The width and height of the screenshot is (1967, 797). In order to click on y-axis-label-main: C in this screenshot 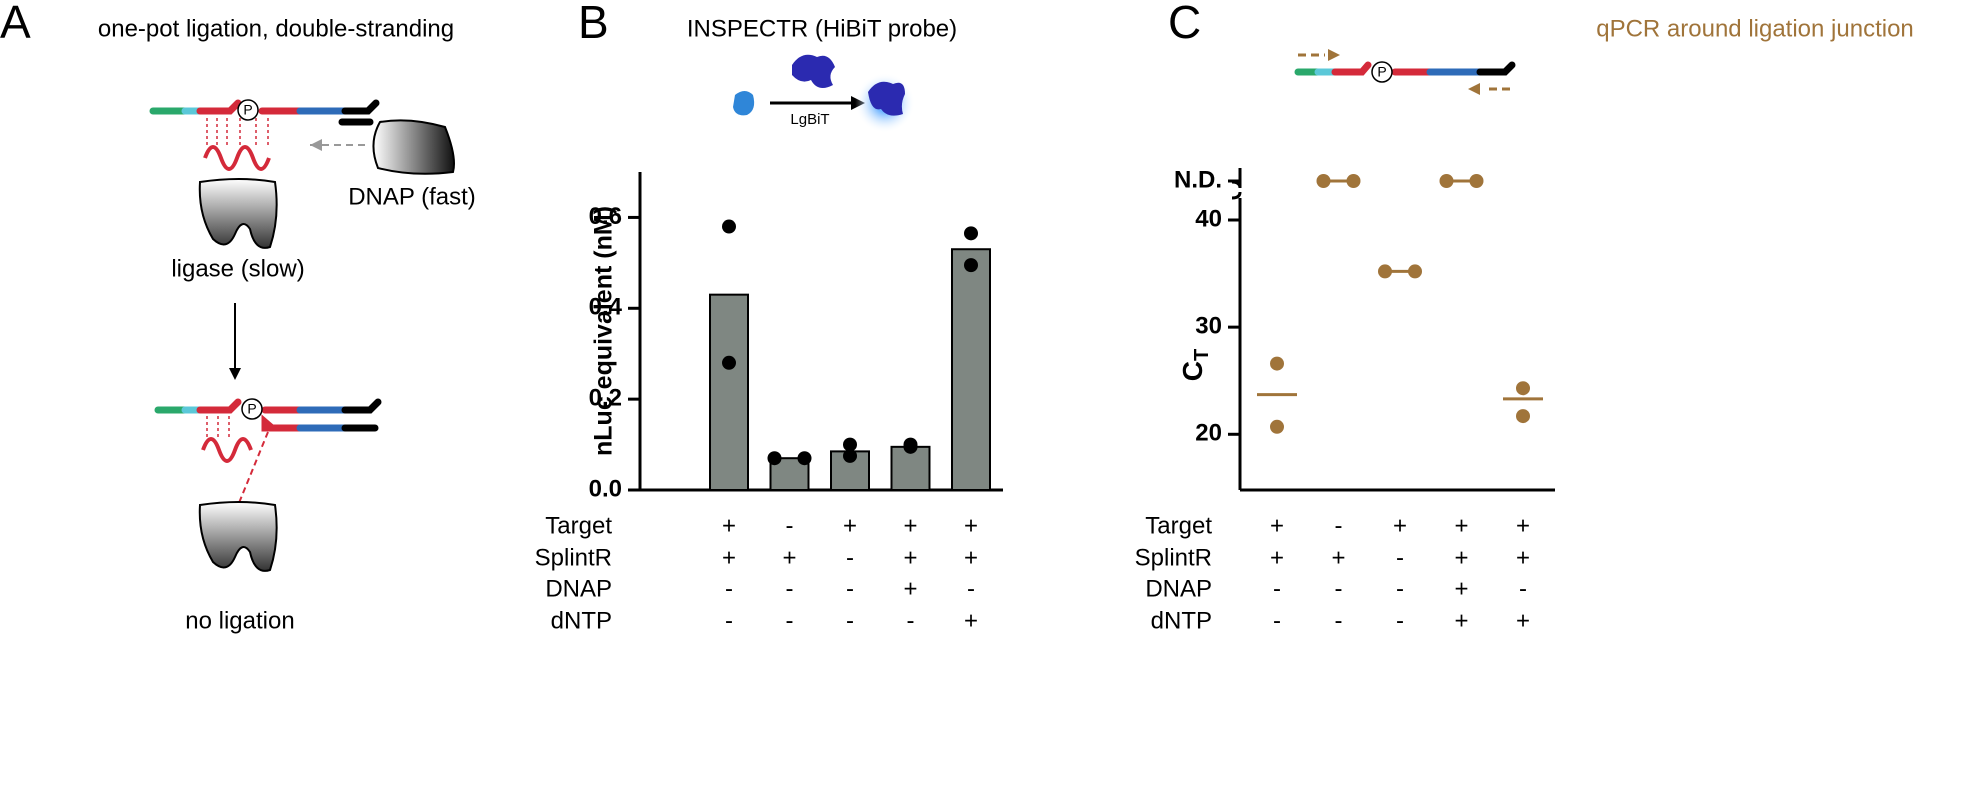, I will do `click(1192, 371)`.